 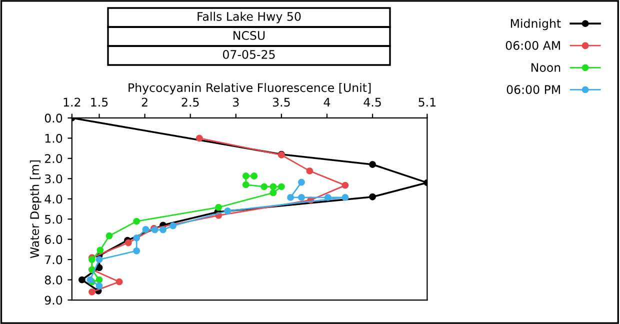 I want to click on x-tick-label: 4.5, so click(x=372, y=102).